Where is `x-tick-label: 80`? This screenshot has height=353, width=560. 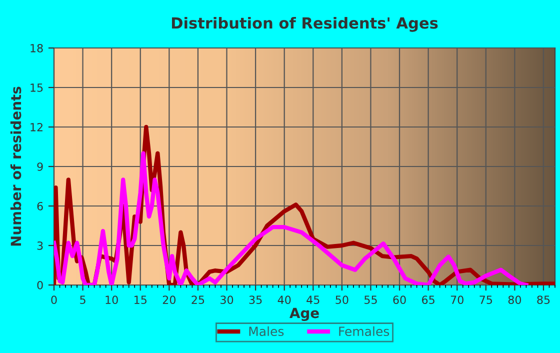 x-tick-label: 80 is located at coordinates (515, 300).